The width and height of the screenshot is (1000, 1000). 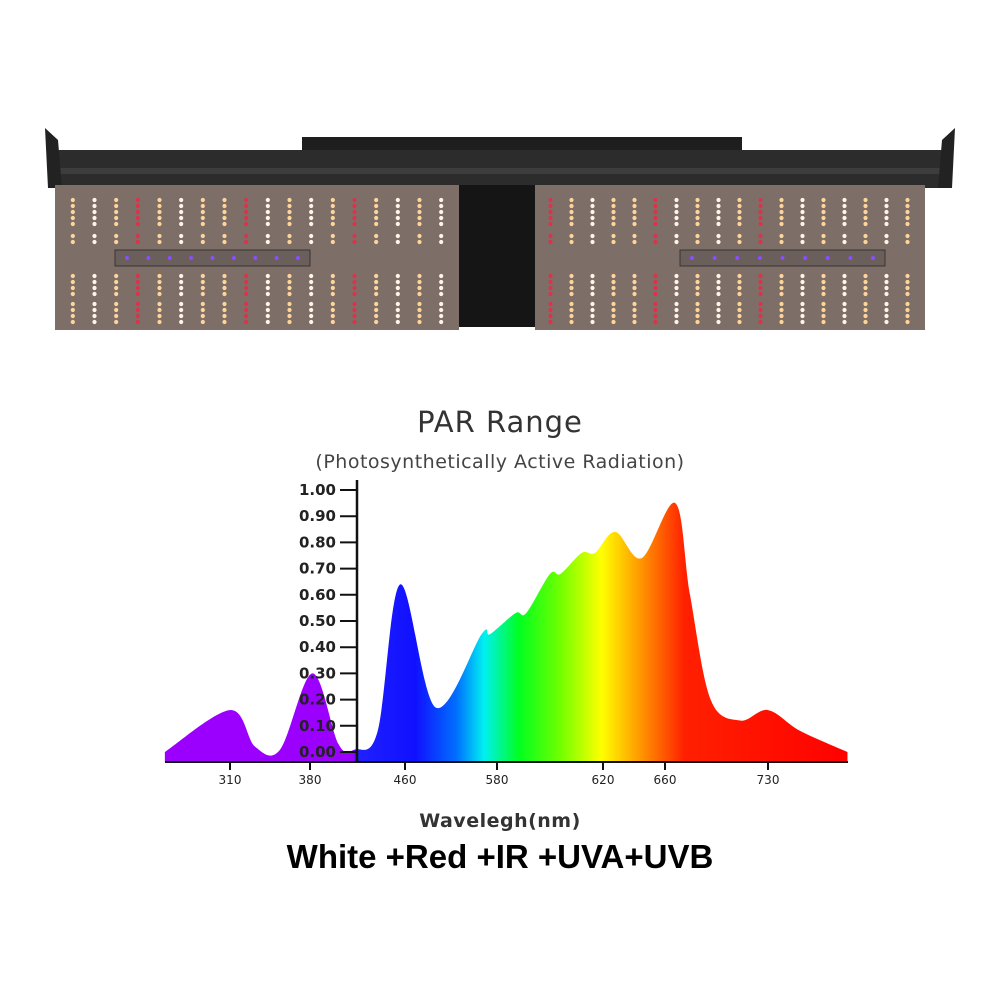 What do you see at coordinates (500, 462) in the screenshot?
I see `chart-subtitle: (Photosynthetically Active Radiation)` at bounding box center [500, 462].